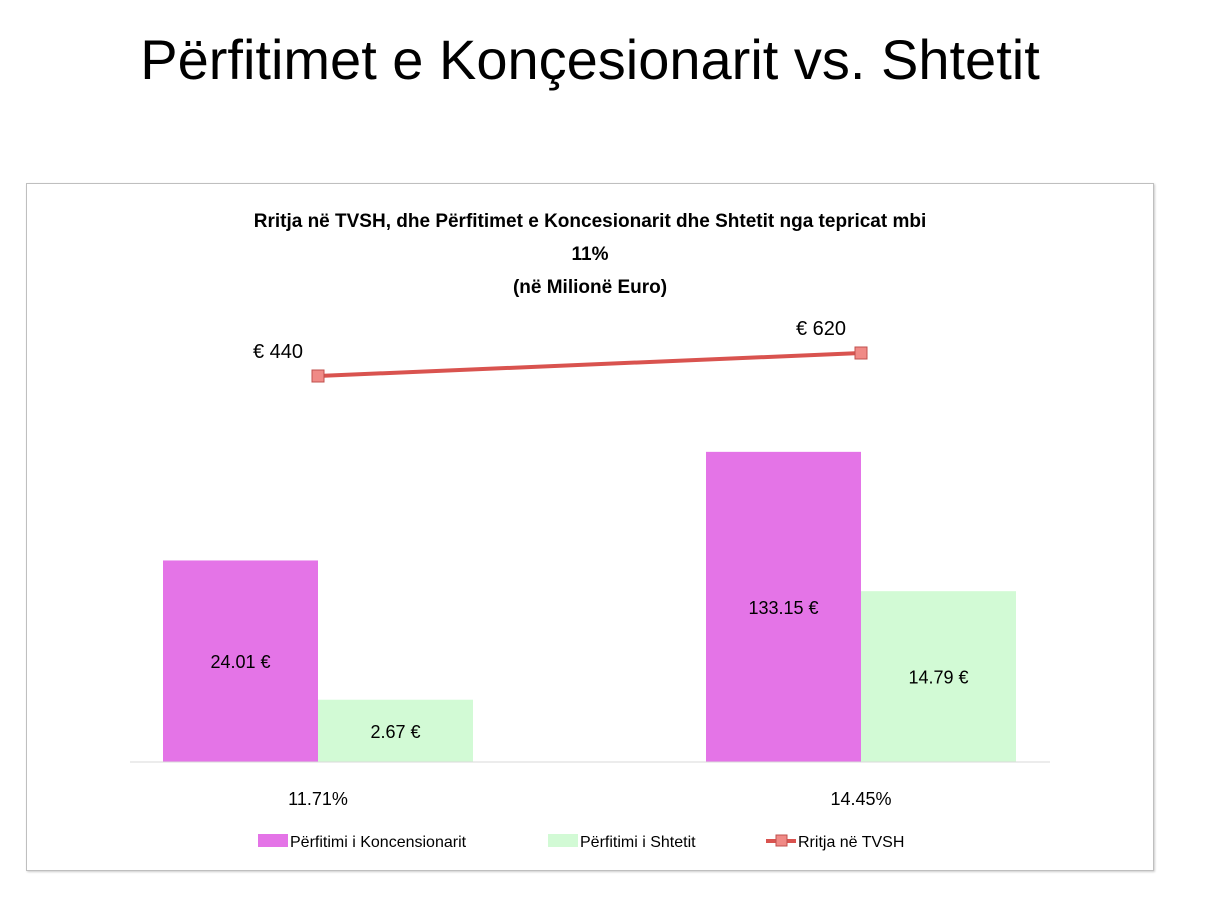 The image size is (1219, 900). What do you see at coordinates (821, 329) in the screenshot?
I see `line-label: € 620` at bounding box center [821, 329].